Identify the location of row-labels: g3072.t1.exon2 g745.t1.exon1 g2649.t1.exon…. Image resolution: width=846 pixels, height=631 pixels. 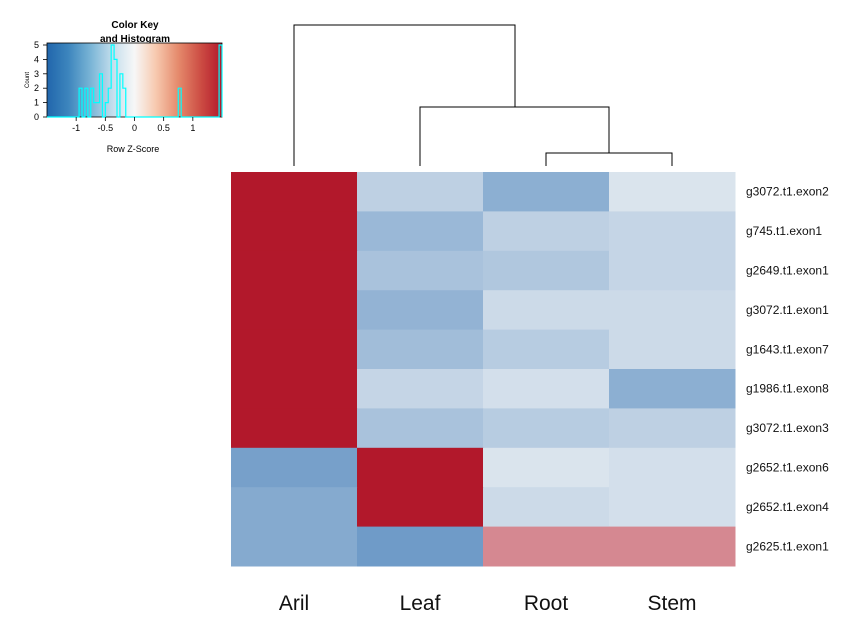
(787, 369).